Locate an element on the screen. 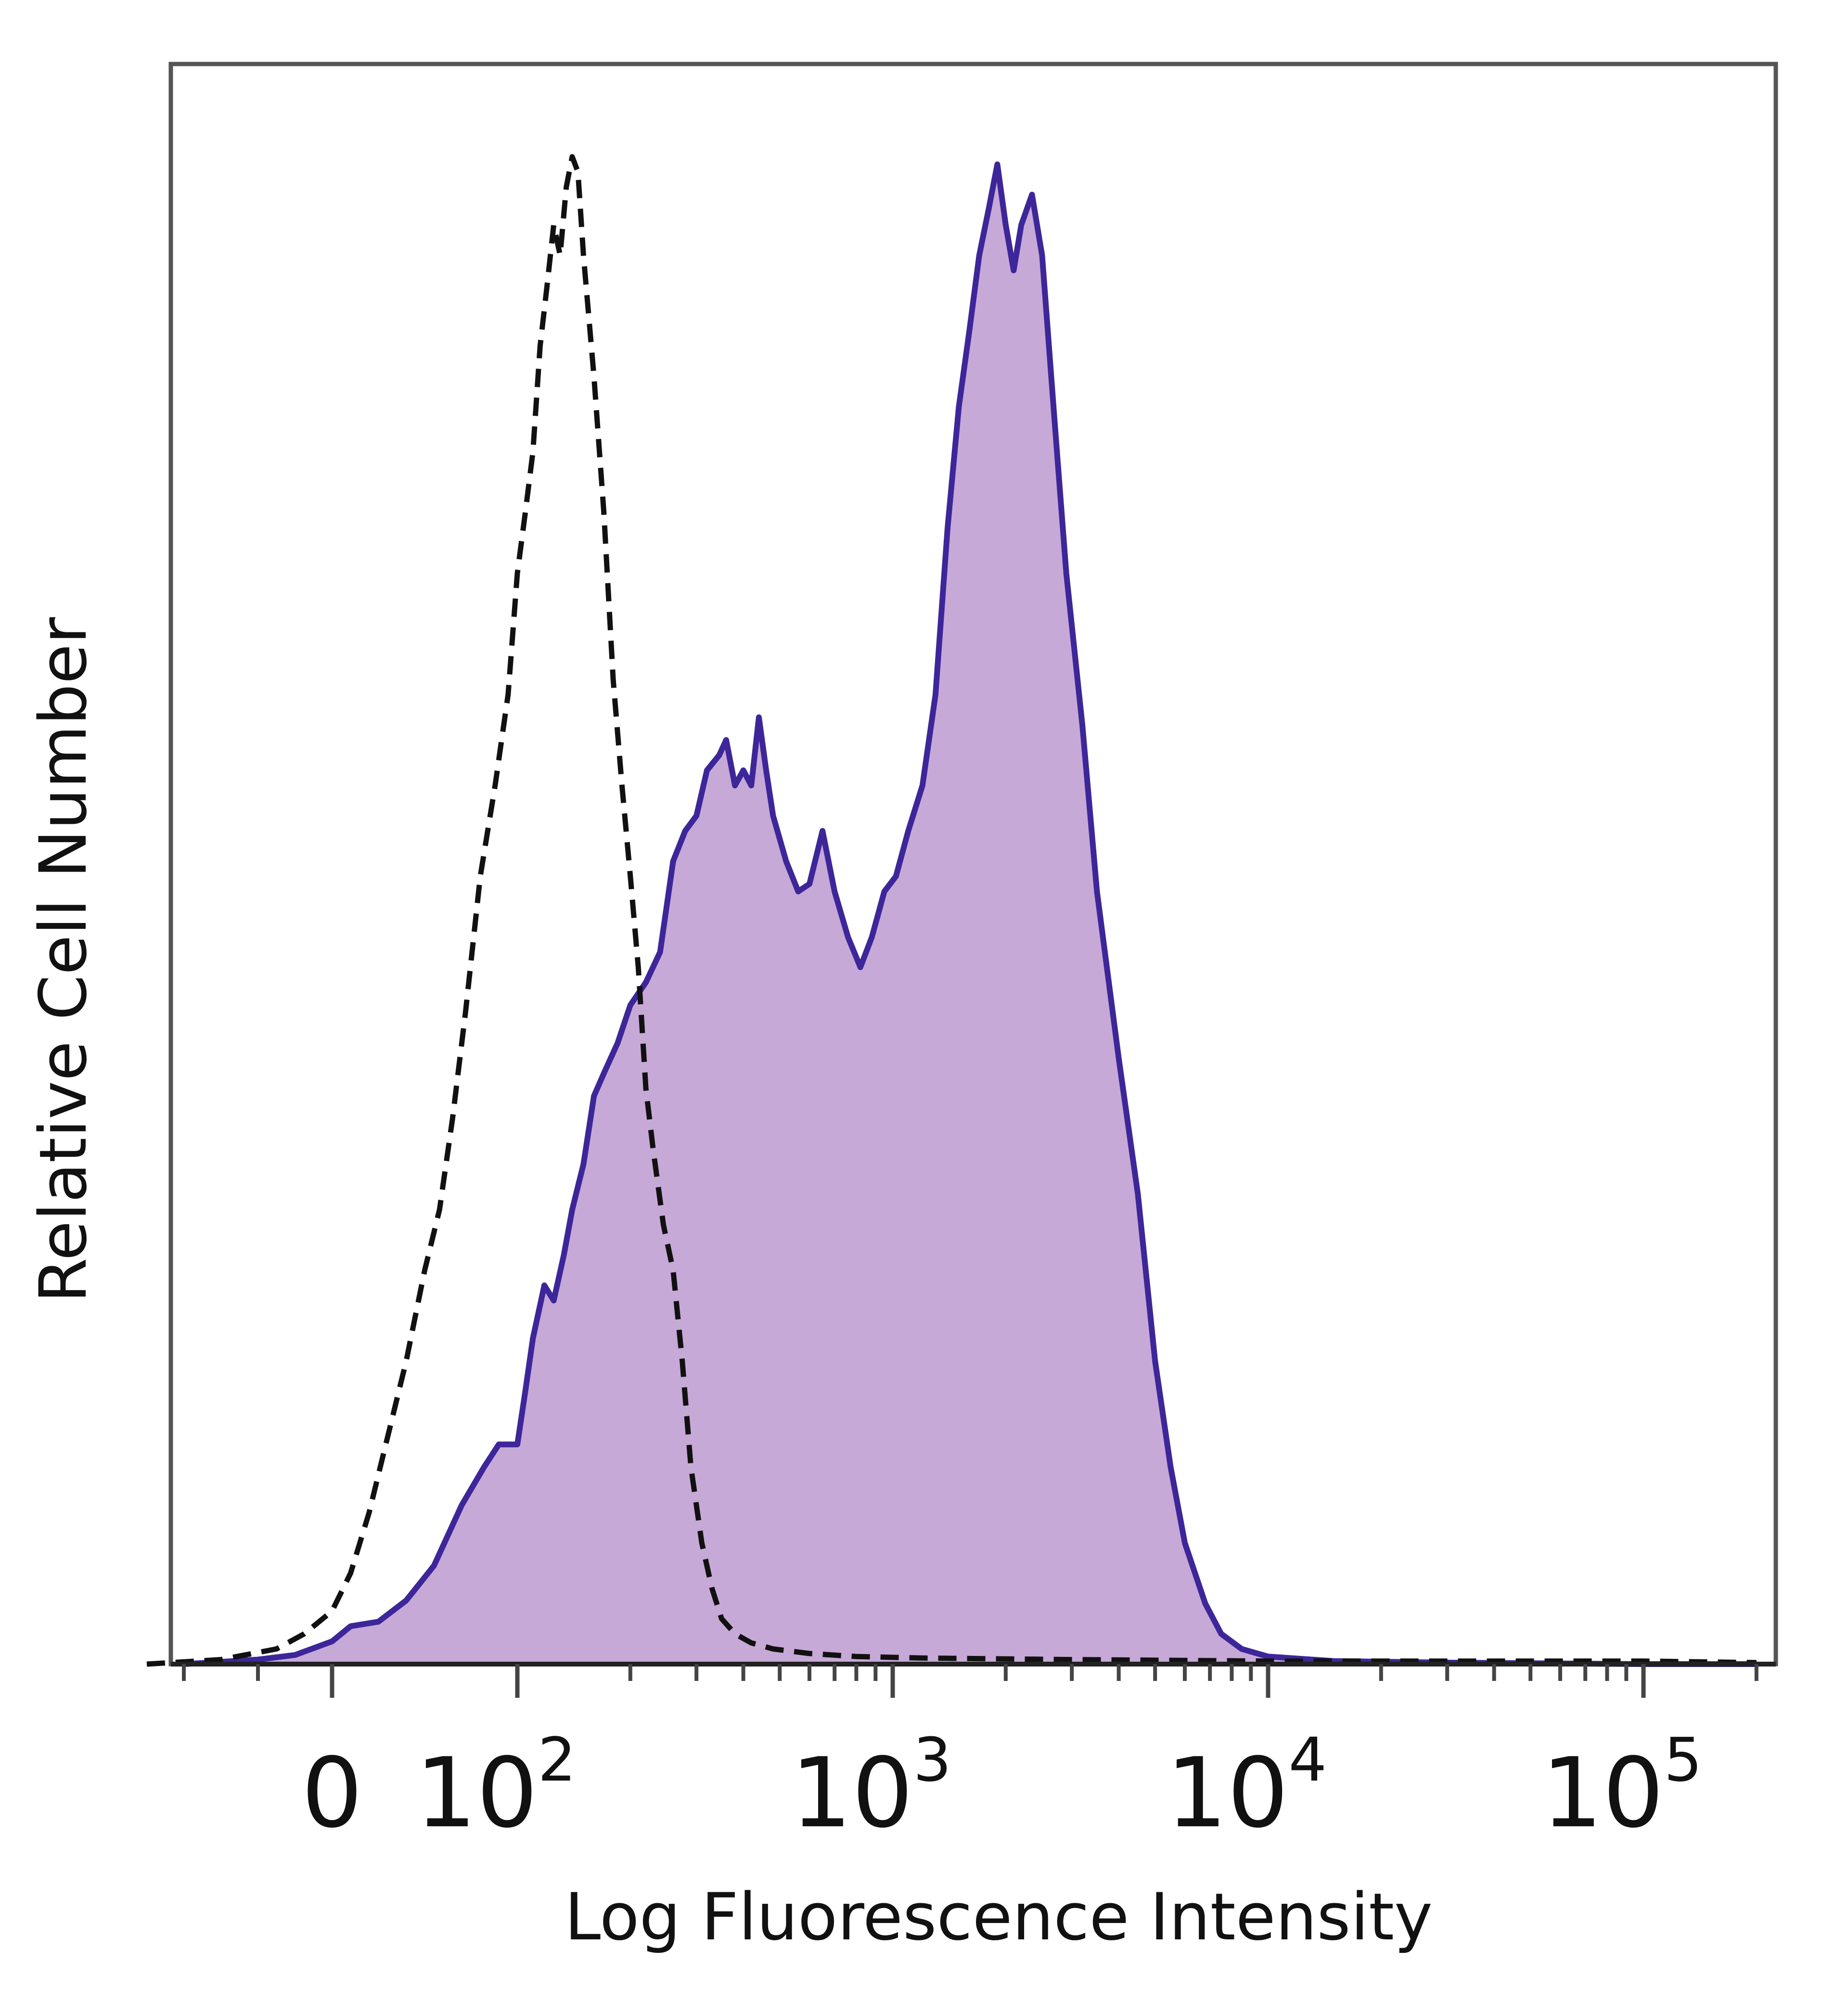 Image resolution: width=1848 pixels, height=2000 pixels. x-tick-label: 10³ is located at coordinates (871, 1787).